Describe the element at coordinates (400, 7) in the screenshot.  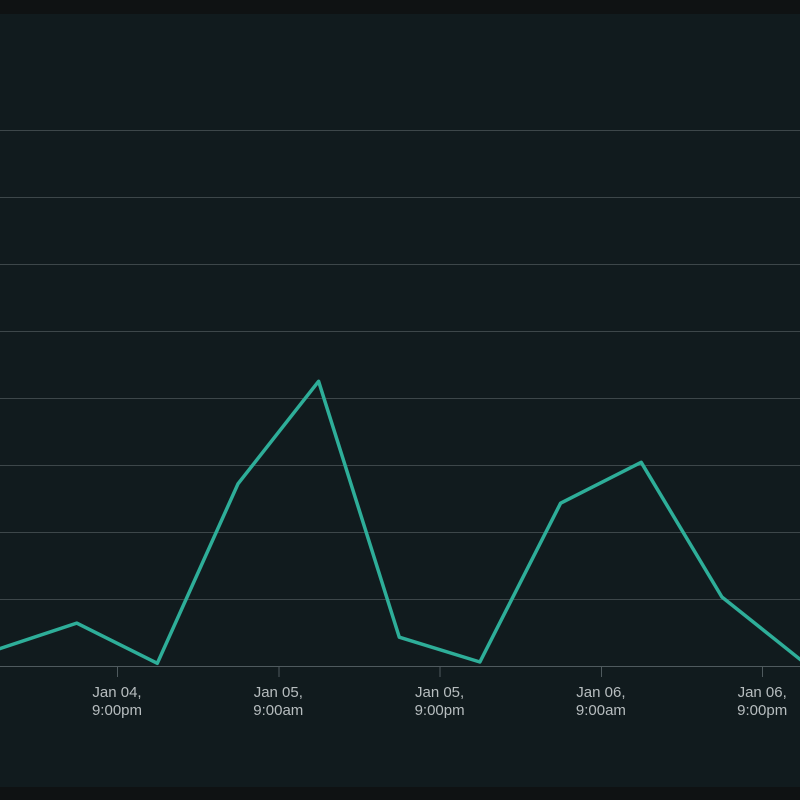
I see `top-bar` at that location.